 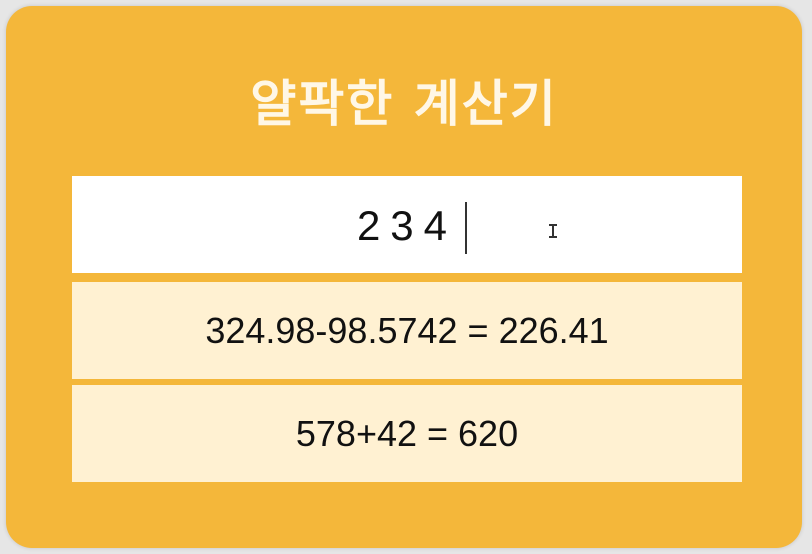 I want to click on history-item: 578+42 = 620, so click(x=407, y=433).